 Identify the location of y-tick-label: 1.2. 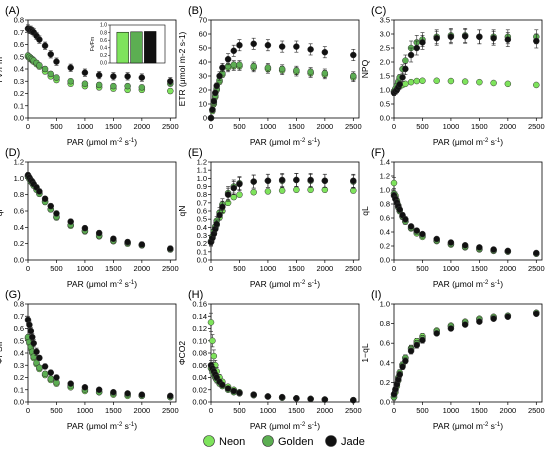
(19, 162).